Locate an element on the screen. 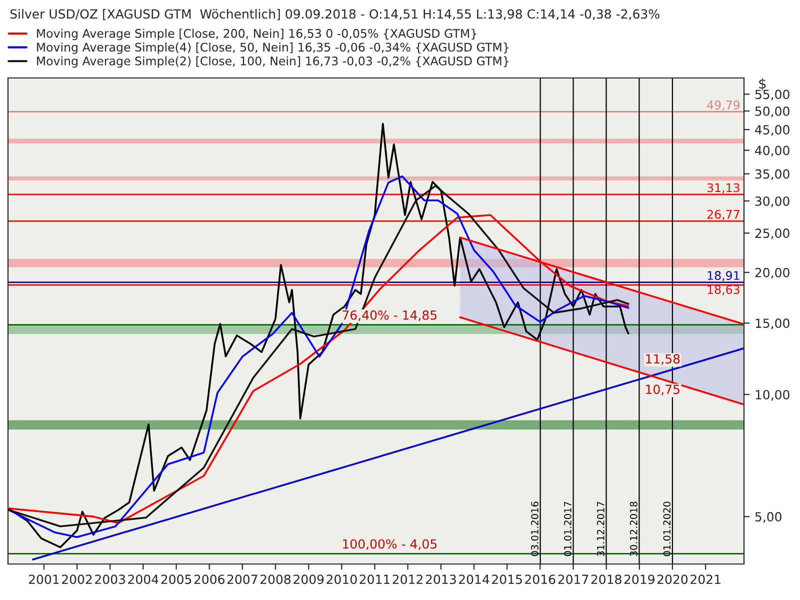  x-tick-label: 2006 is located at coordinates (209, 579).